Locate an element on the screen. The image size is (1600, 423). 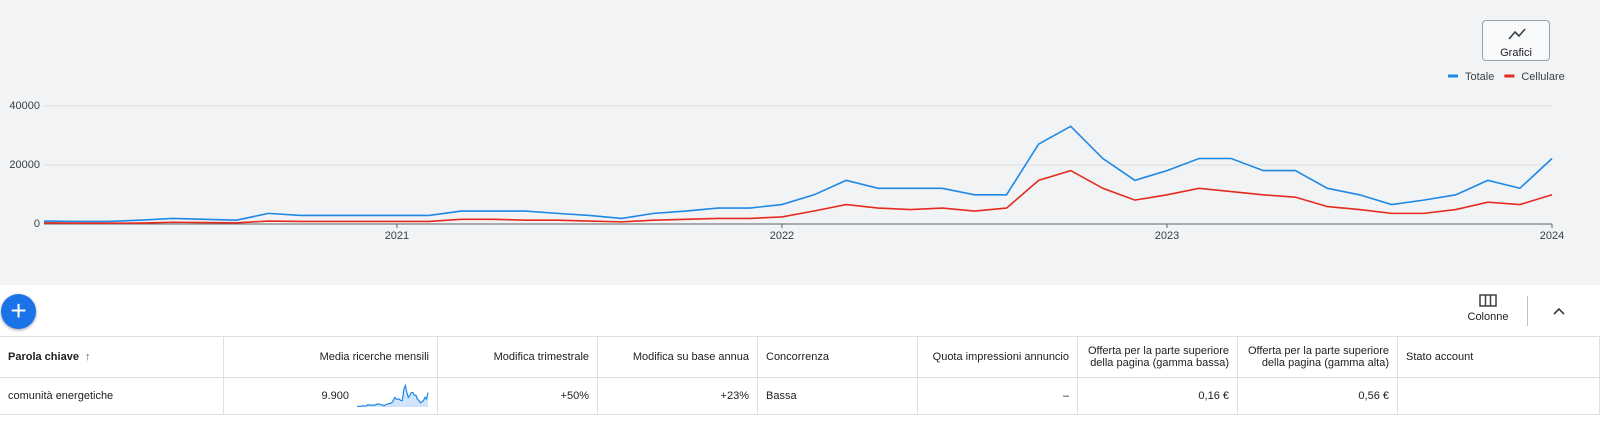
legend-label: Cellulare is located at coordinates (1542, 77).